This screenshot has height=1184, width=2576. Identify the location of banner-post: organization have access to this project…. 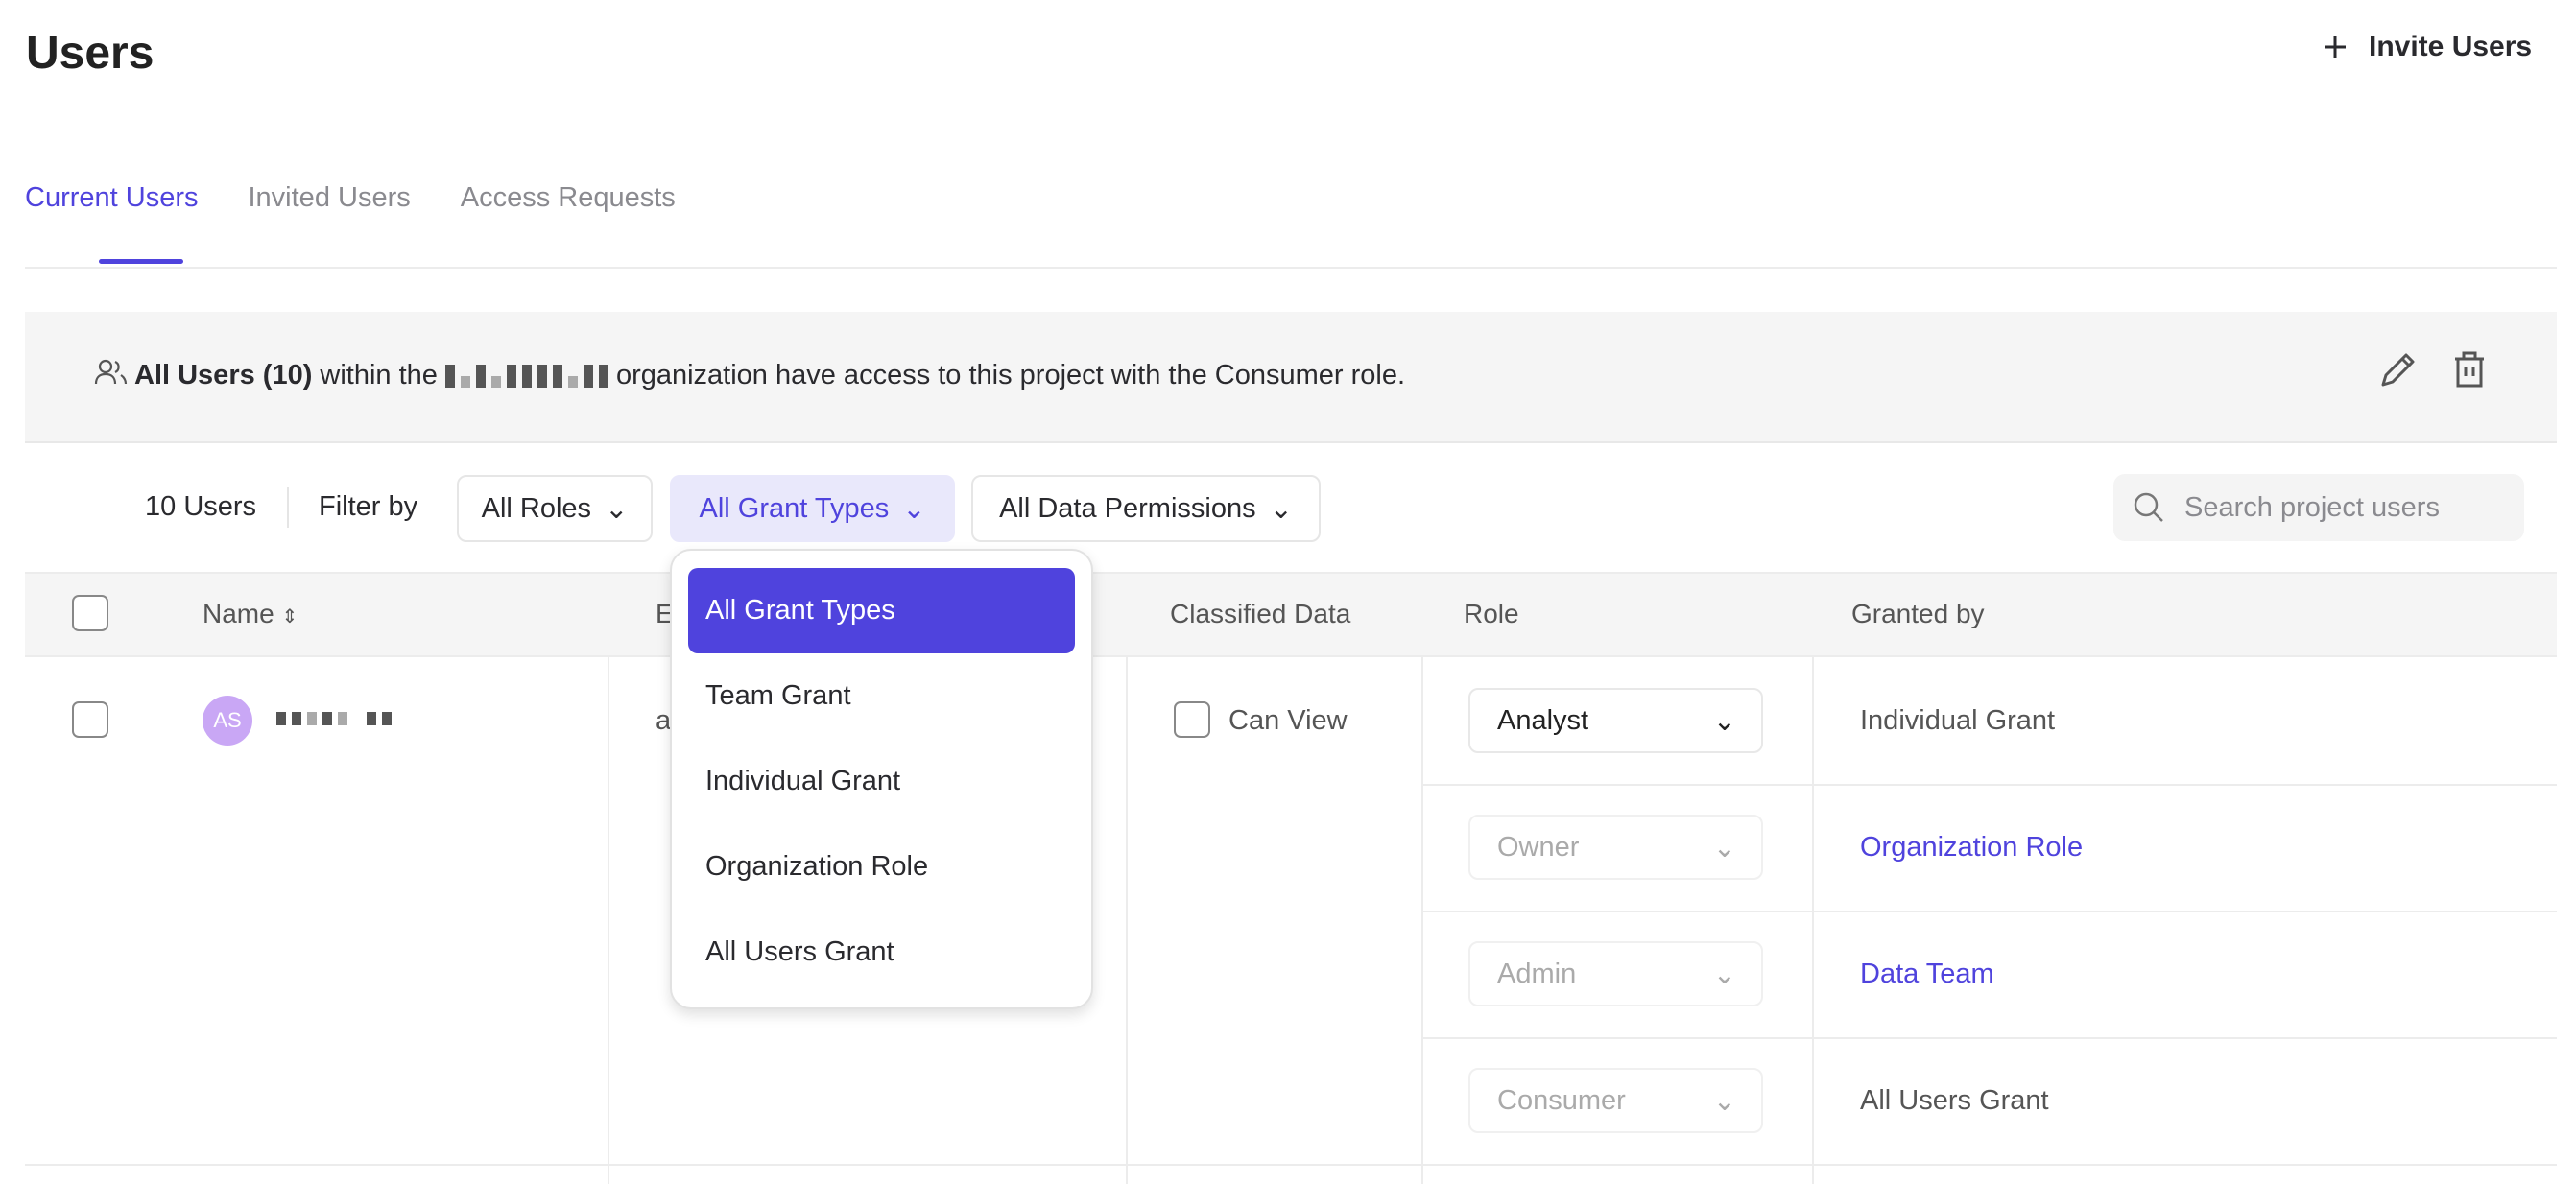
(1010, 375).